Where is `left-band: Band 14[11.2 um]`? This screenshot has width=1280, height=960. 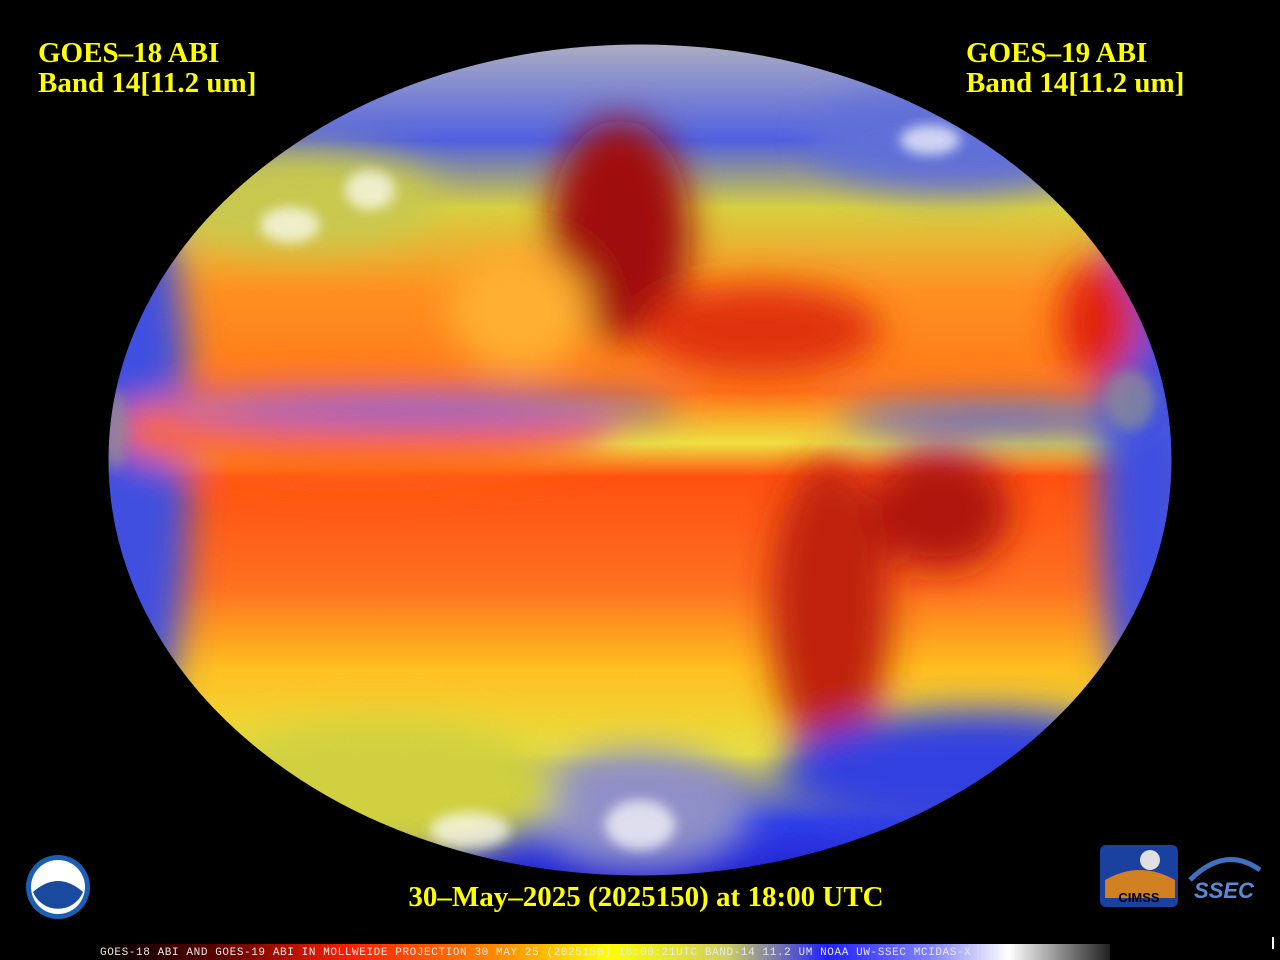 left-band: Band 14[11.2 um] is located at coordinates (147, 83).